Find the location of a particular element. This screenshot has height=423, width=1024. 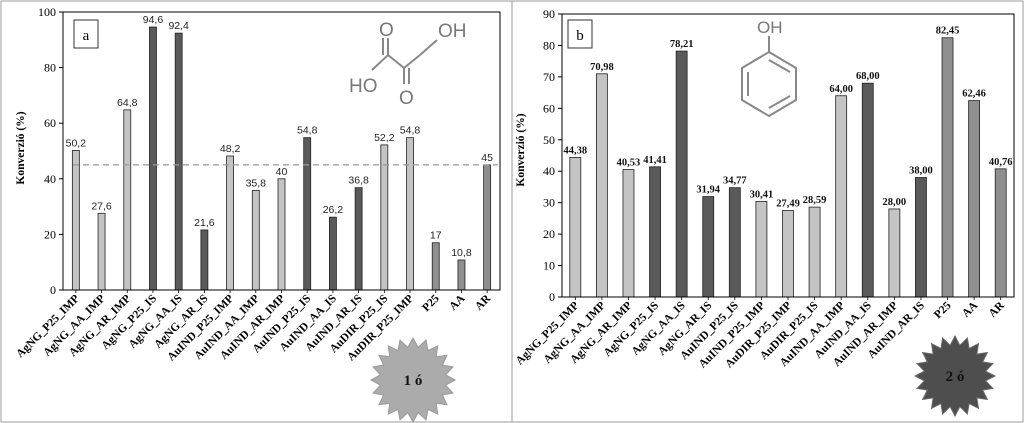

data-label: 27,49 is located at coordinates (788, 204).